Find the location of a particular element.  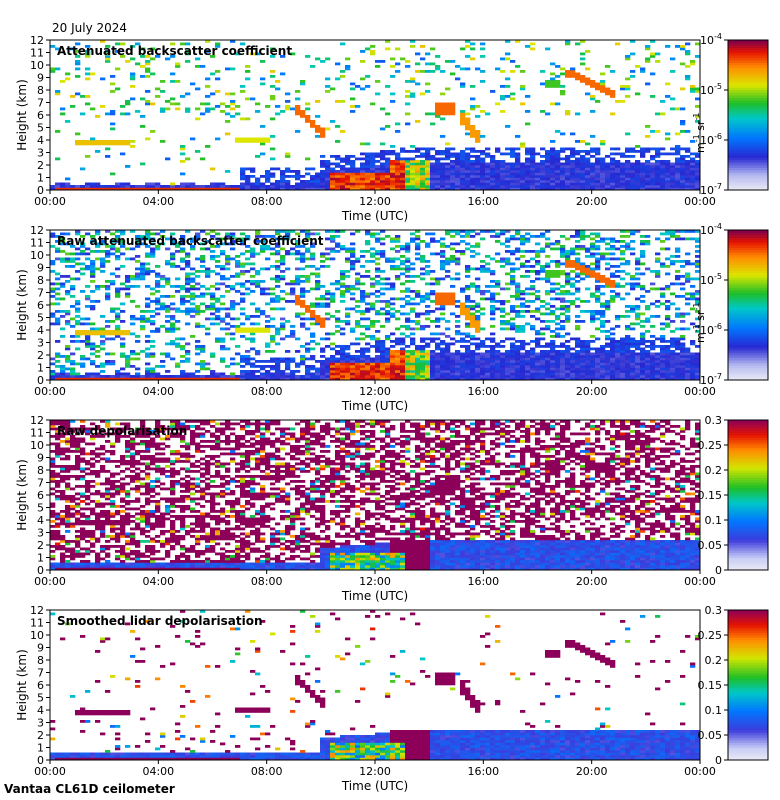

colorbar-tick-label: 0.25 is located at coordinates (710, 635).